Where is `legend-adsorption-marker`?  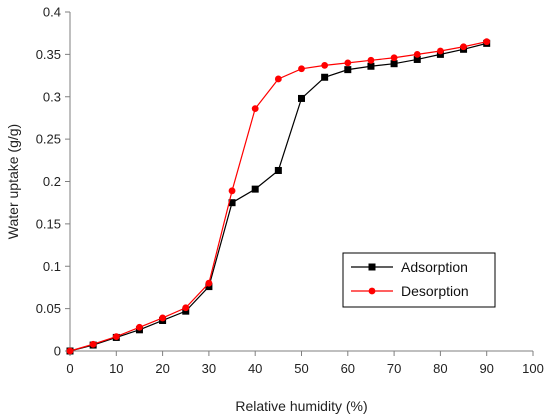 legend-adsorption-marker is located at coordinates (372, 267).